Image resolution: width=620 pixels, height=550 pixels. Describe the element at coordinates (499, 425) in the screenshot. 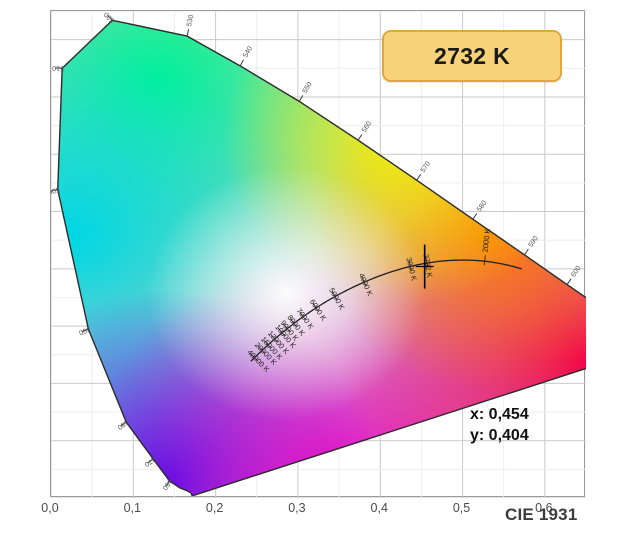

I see `chromaticity-readout: x: 0,454 y: 0,404` at that location.